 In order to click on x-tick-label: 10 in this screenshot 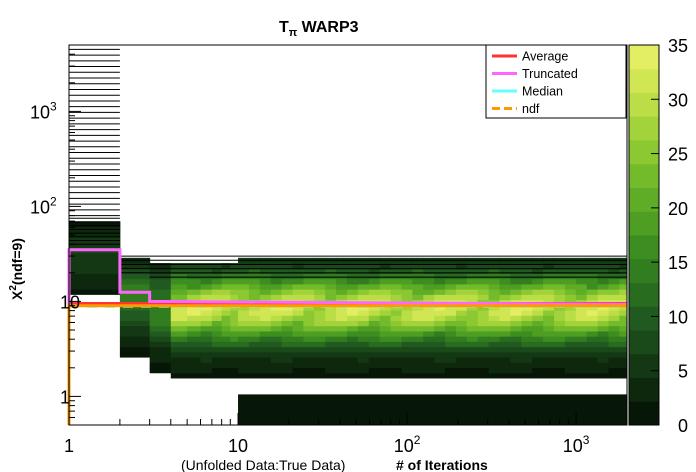, I will do `click(238, 446)`.